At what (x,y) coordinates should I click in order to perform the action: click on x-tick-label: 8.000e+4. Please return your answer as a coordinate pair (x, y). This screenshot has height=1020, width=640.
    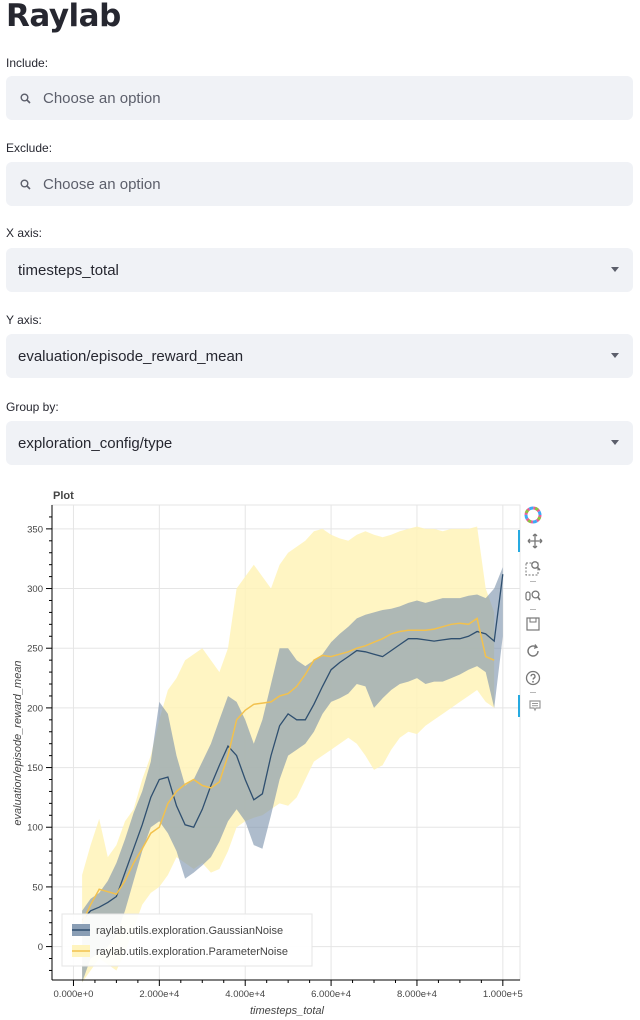
    Looking at the image, I should click on (417, 994).